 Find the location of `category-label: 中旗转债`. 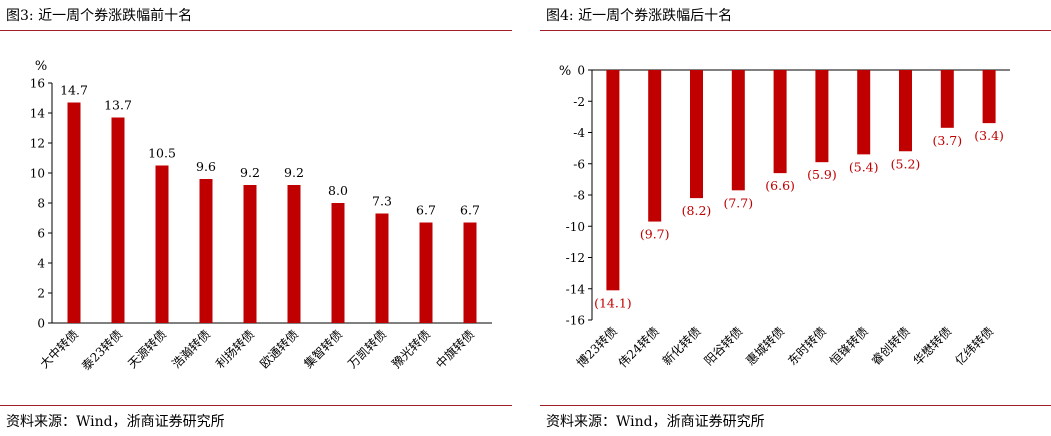

category-label: 中旗转债 is located at coordinates (455, 349).